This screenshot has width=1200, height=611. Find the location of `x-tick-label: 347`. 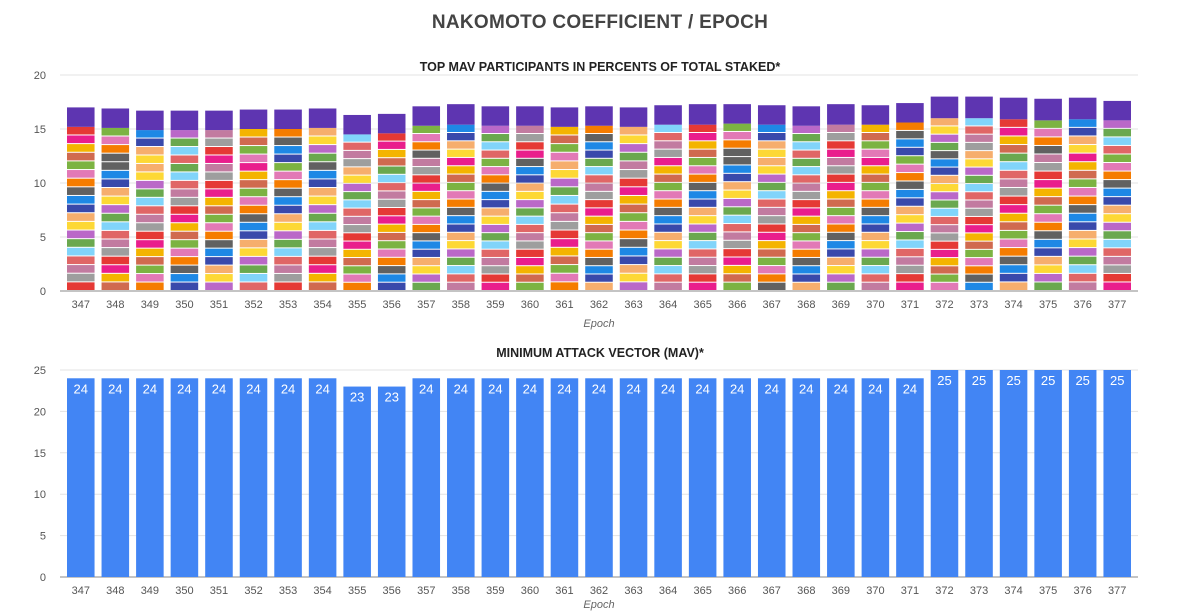

x-tick-label: 347 is located at coordinates (81, 591).